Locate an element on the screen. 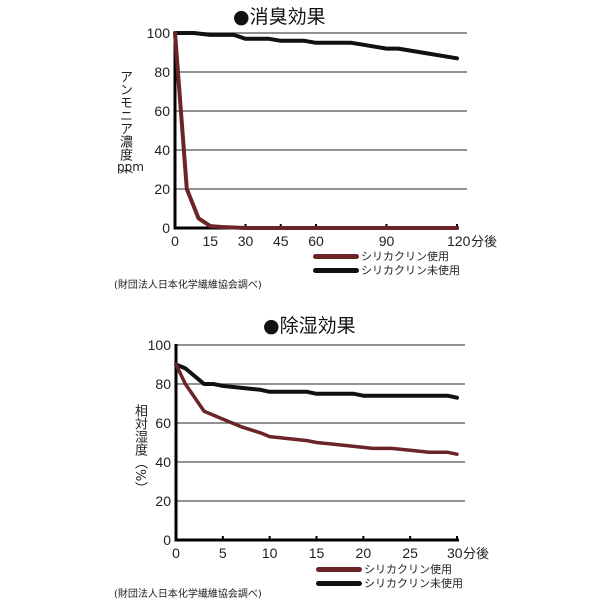 The width and height of the screenshot is (600, 600). x-tick-labels: 0 5 10 15 20 25 30 分後 is located at coordinates (330, 553).